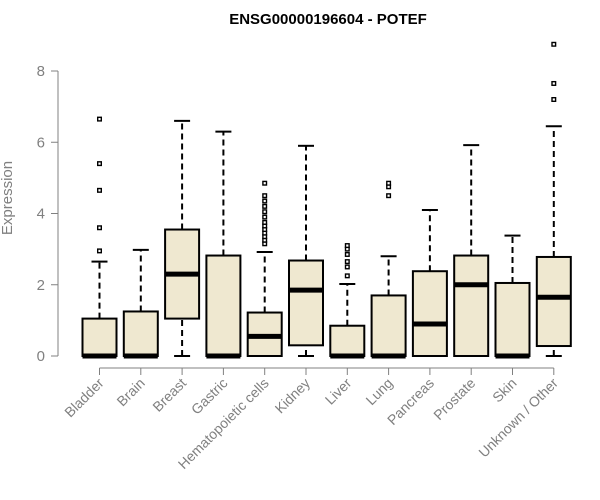 The height and width of the screenshot is (500, 600). Describe the element at coordinates (84, 398) in the screenshot. I see `x-tick-label: Bladder` at that location.